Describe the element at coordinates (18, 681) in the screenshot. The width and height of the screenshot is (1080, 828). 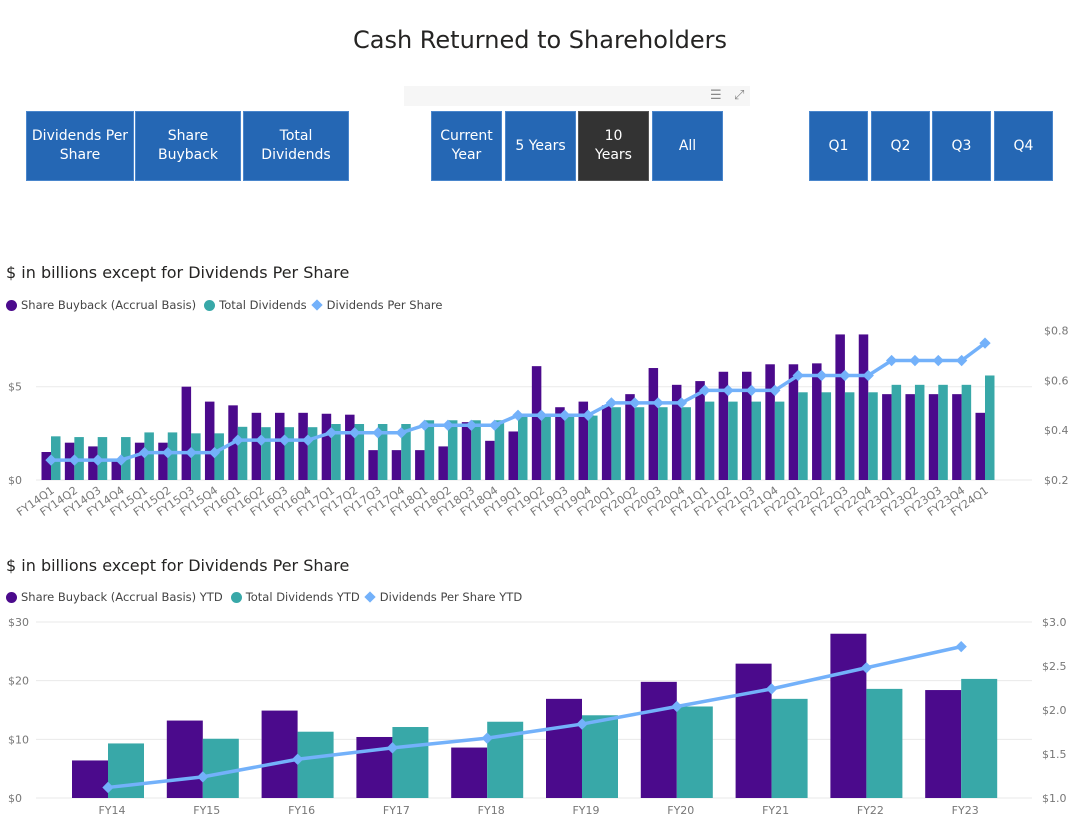
I see `y-left-tick-label: $20` at that location.